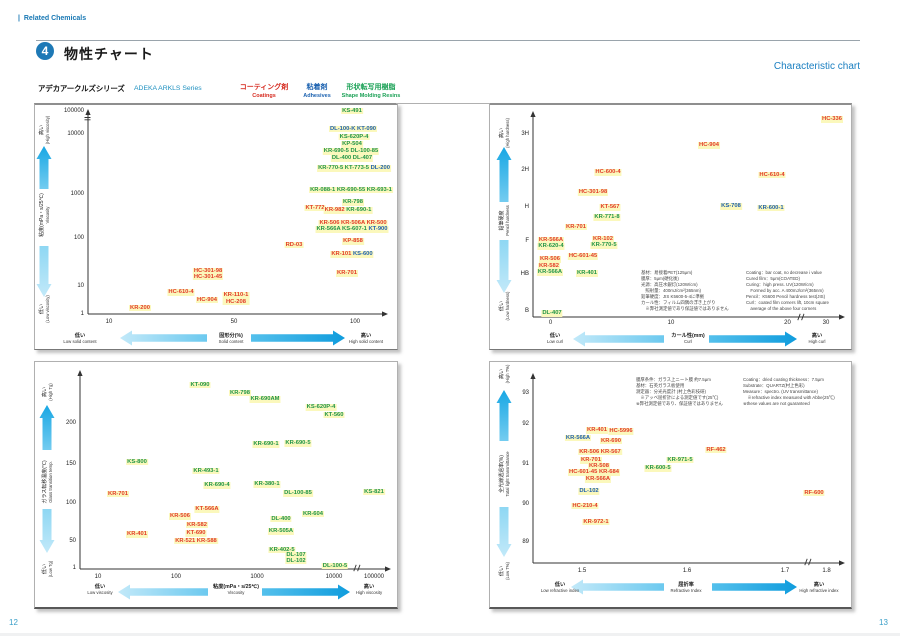 Image resolution: width=900 pixels, height=636 pixels. Describe the element at coordinates (501, 220) in the screenshot. I see `svg-text: 鉛筆硬度` at that location.